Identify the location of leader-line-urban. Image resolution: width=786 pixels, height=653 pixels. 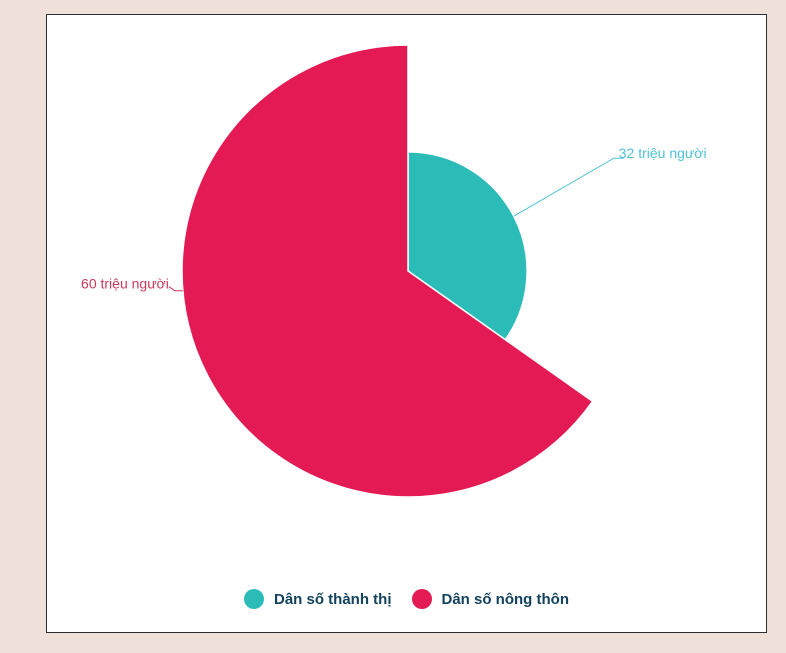
(568, 187).